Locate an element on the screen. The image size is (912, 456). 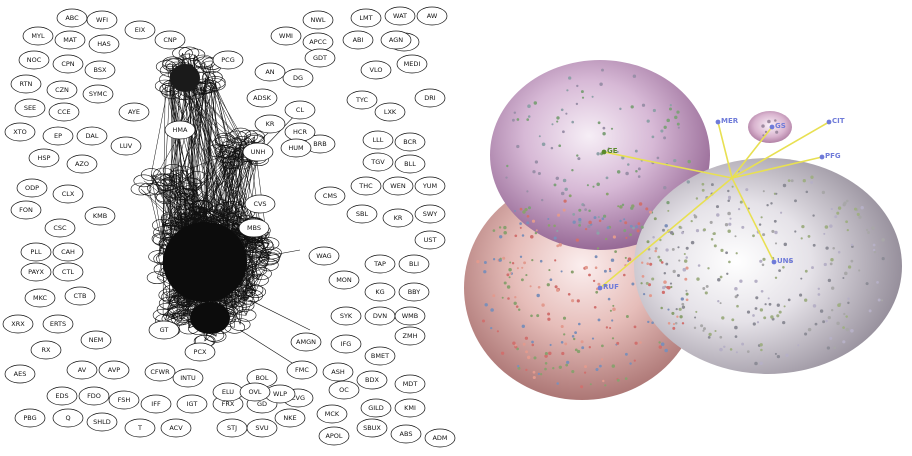
graph-node-label: CNP is located at coordinates (169, 40).